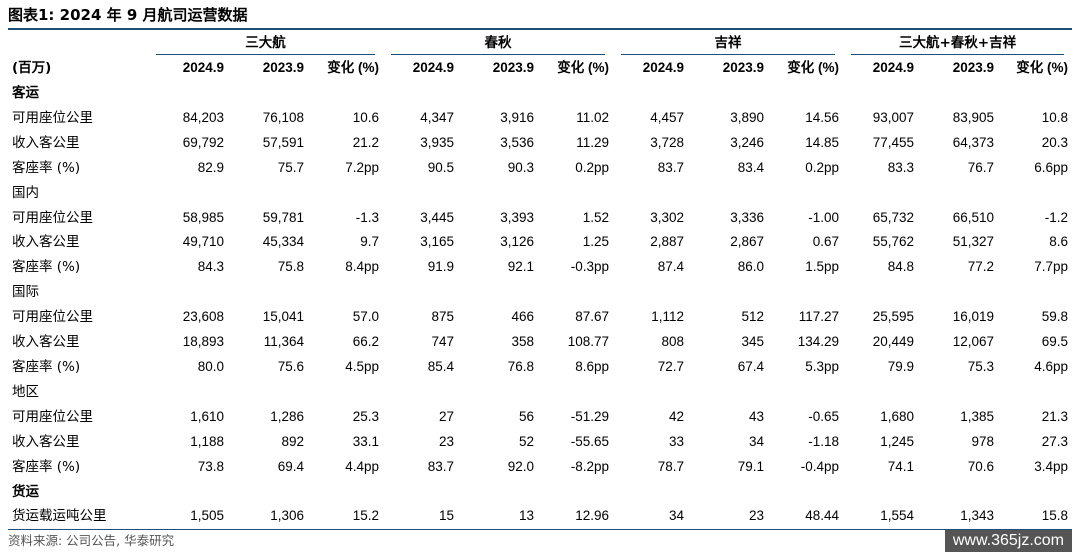 This screenshot has width=1080, height=556. I want to click on table-cell: 87.67, so click(592, 317).